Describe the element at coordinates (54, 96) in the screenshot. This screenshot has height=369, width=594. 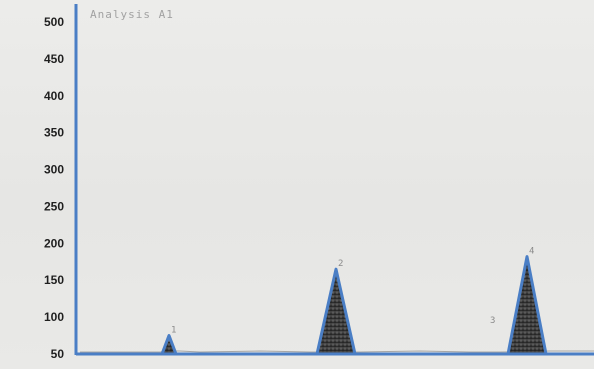
I see `y-tick-label: 400` at that location.